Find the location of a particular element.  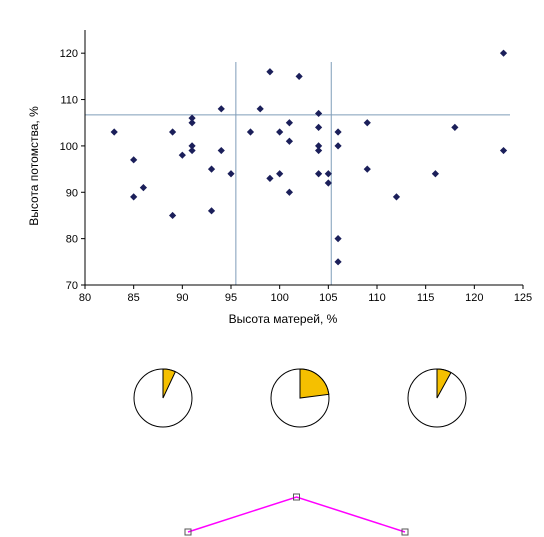

line-chart is located at coordinates (296, 514).